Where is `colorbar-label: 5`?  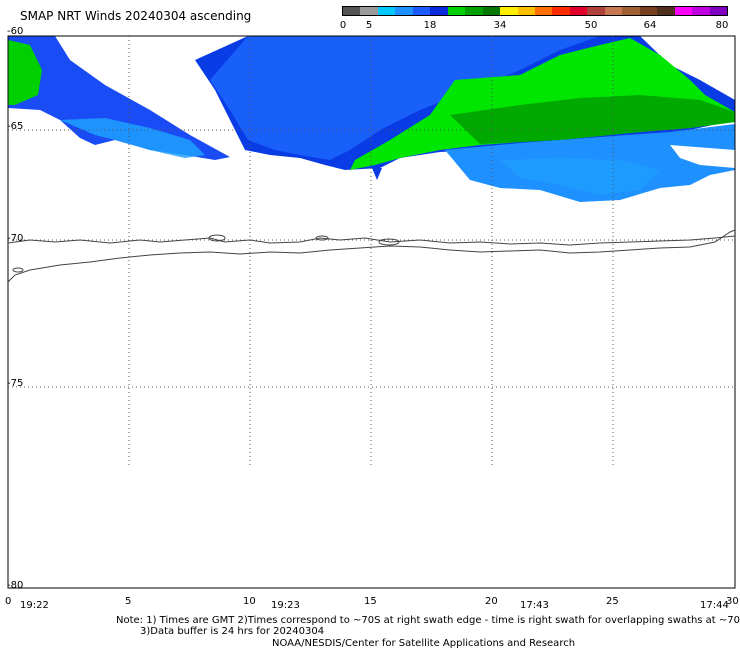
colorbar-label: 5 is located at coordinates (369, 25).